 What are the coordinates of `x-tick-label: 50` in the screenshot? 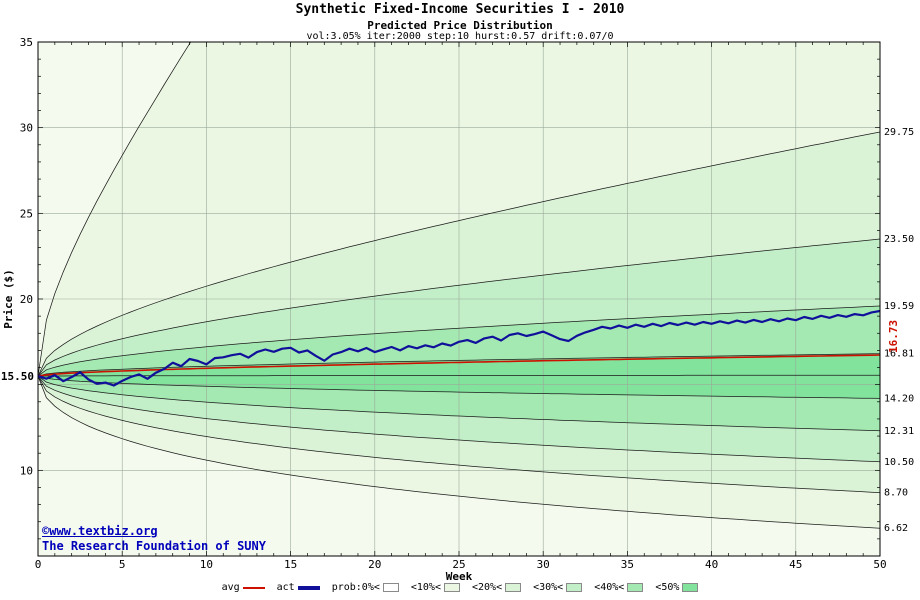 It's located at (879, 564).